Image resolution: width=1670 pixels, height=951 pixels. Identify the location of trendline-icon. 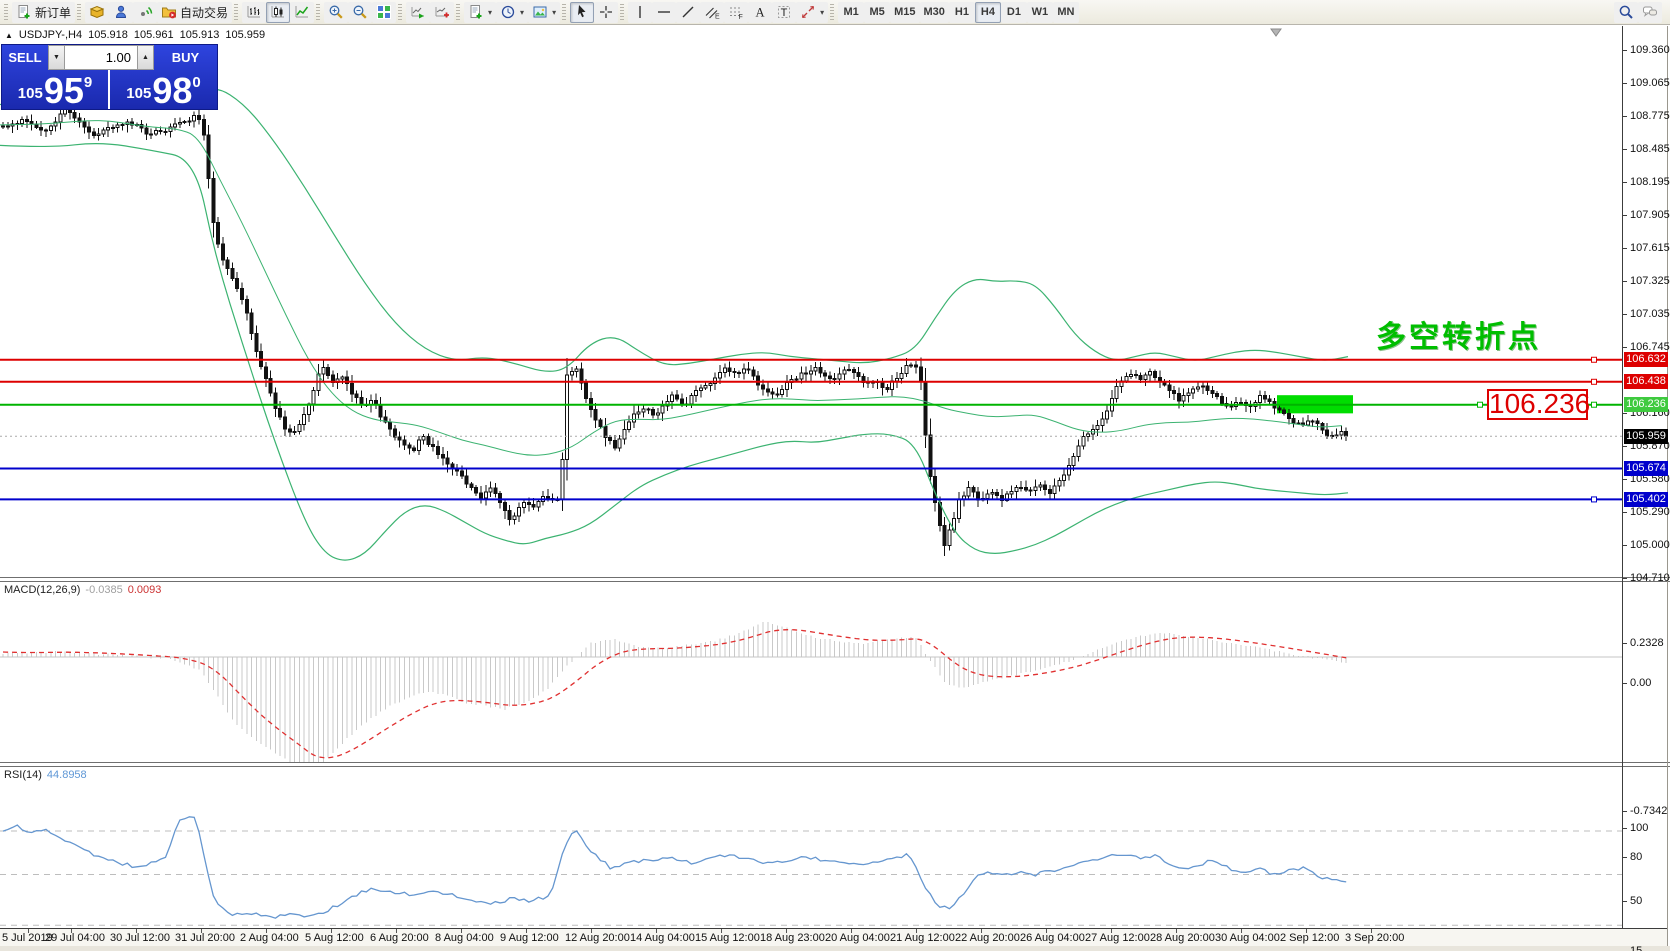
(688, 12).